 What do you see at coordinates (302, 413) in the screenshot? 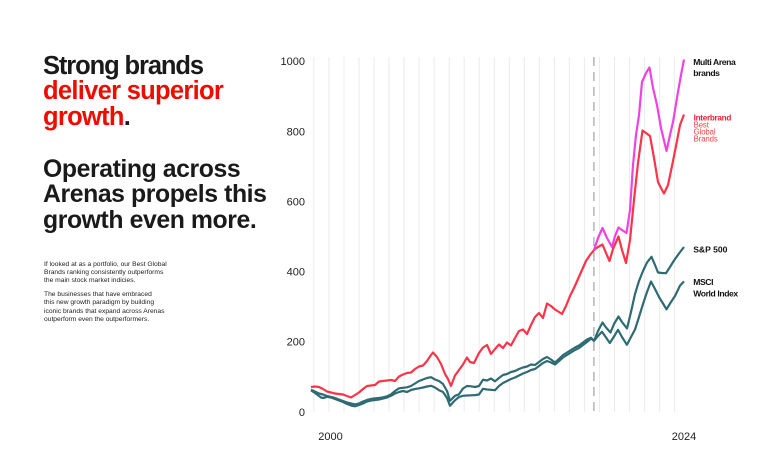
I see `svg-text: 0` at bounding box center [302, 413].